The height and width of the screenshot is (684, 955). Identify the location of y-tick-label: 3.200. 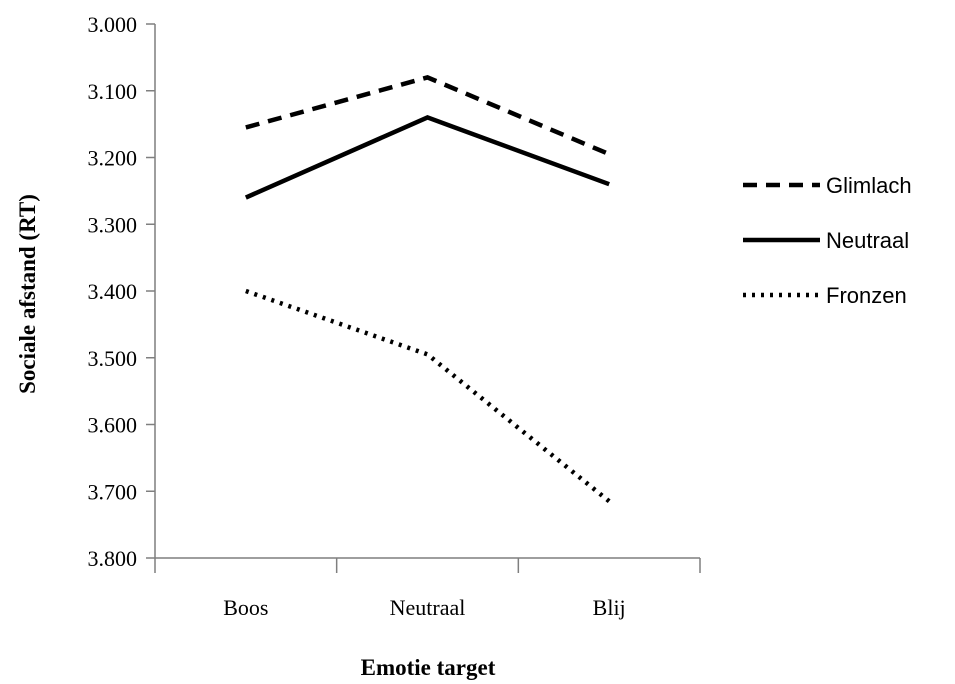
(113, 158).